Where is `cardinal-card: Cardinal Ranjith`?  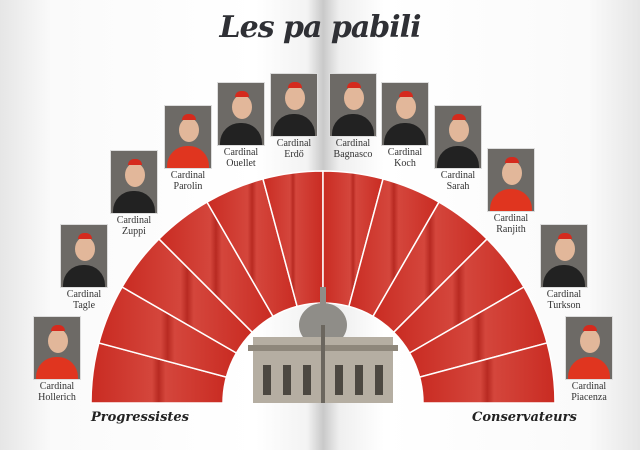
cardinal-card: Cardinal Ranjith is located at coordinates (511, 191).